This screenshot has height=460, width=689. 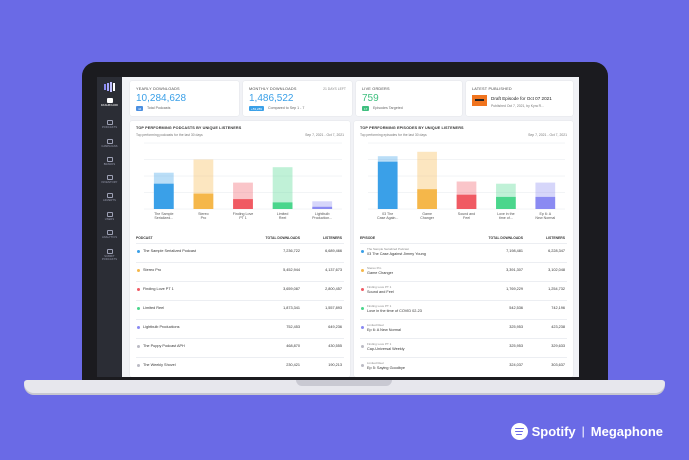 I want to click on podcast-name: Finding Love PT 1, so click(x=158, y=289).